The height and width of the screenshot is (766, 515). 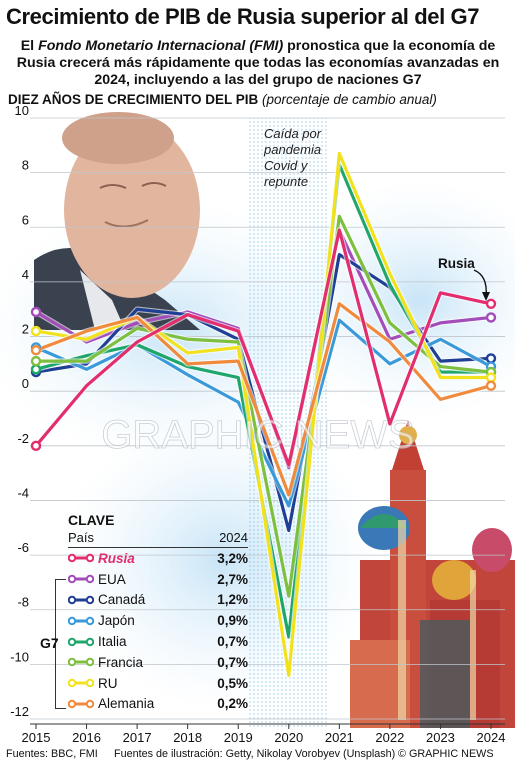 I want to click on x-tick-label: 2022, so click(x=389, y=737).